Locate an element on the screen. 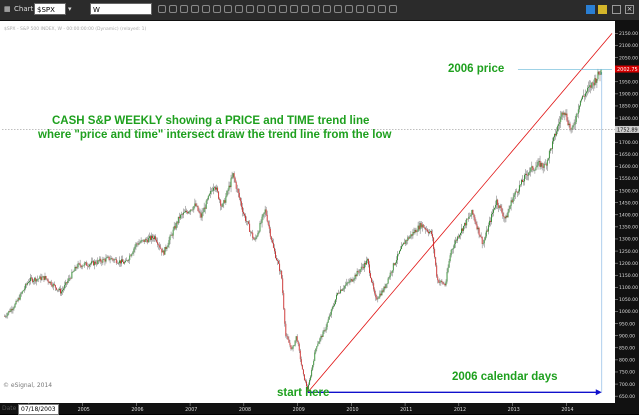  eraser-tool-icon is located at coordinates (327, 9).